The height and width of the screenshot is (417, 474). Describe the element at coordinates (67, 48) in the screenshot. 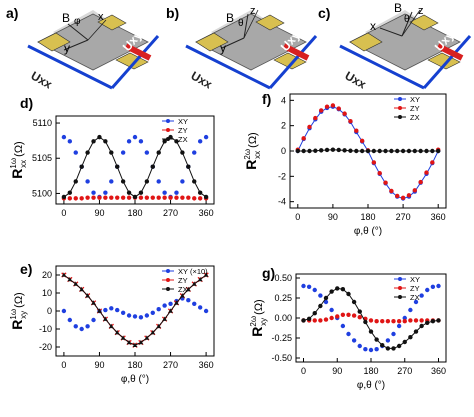

I see `device-a-axis-y: y` at that location.